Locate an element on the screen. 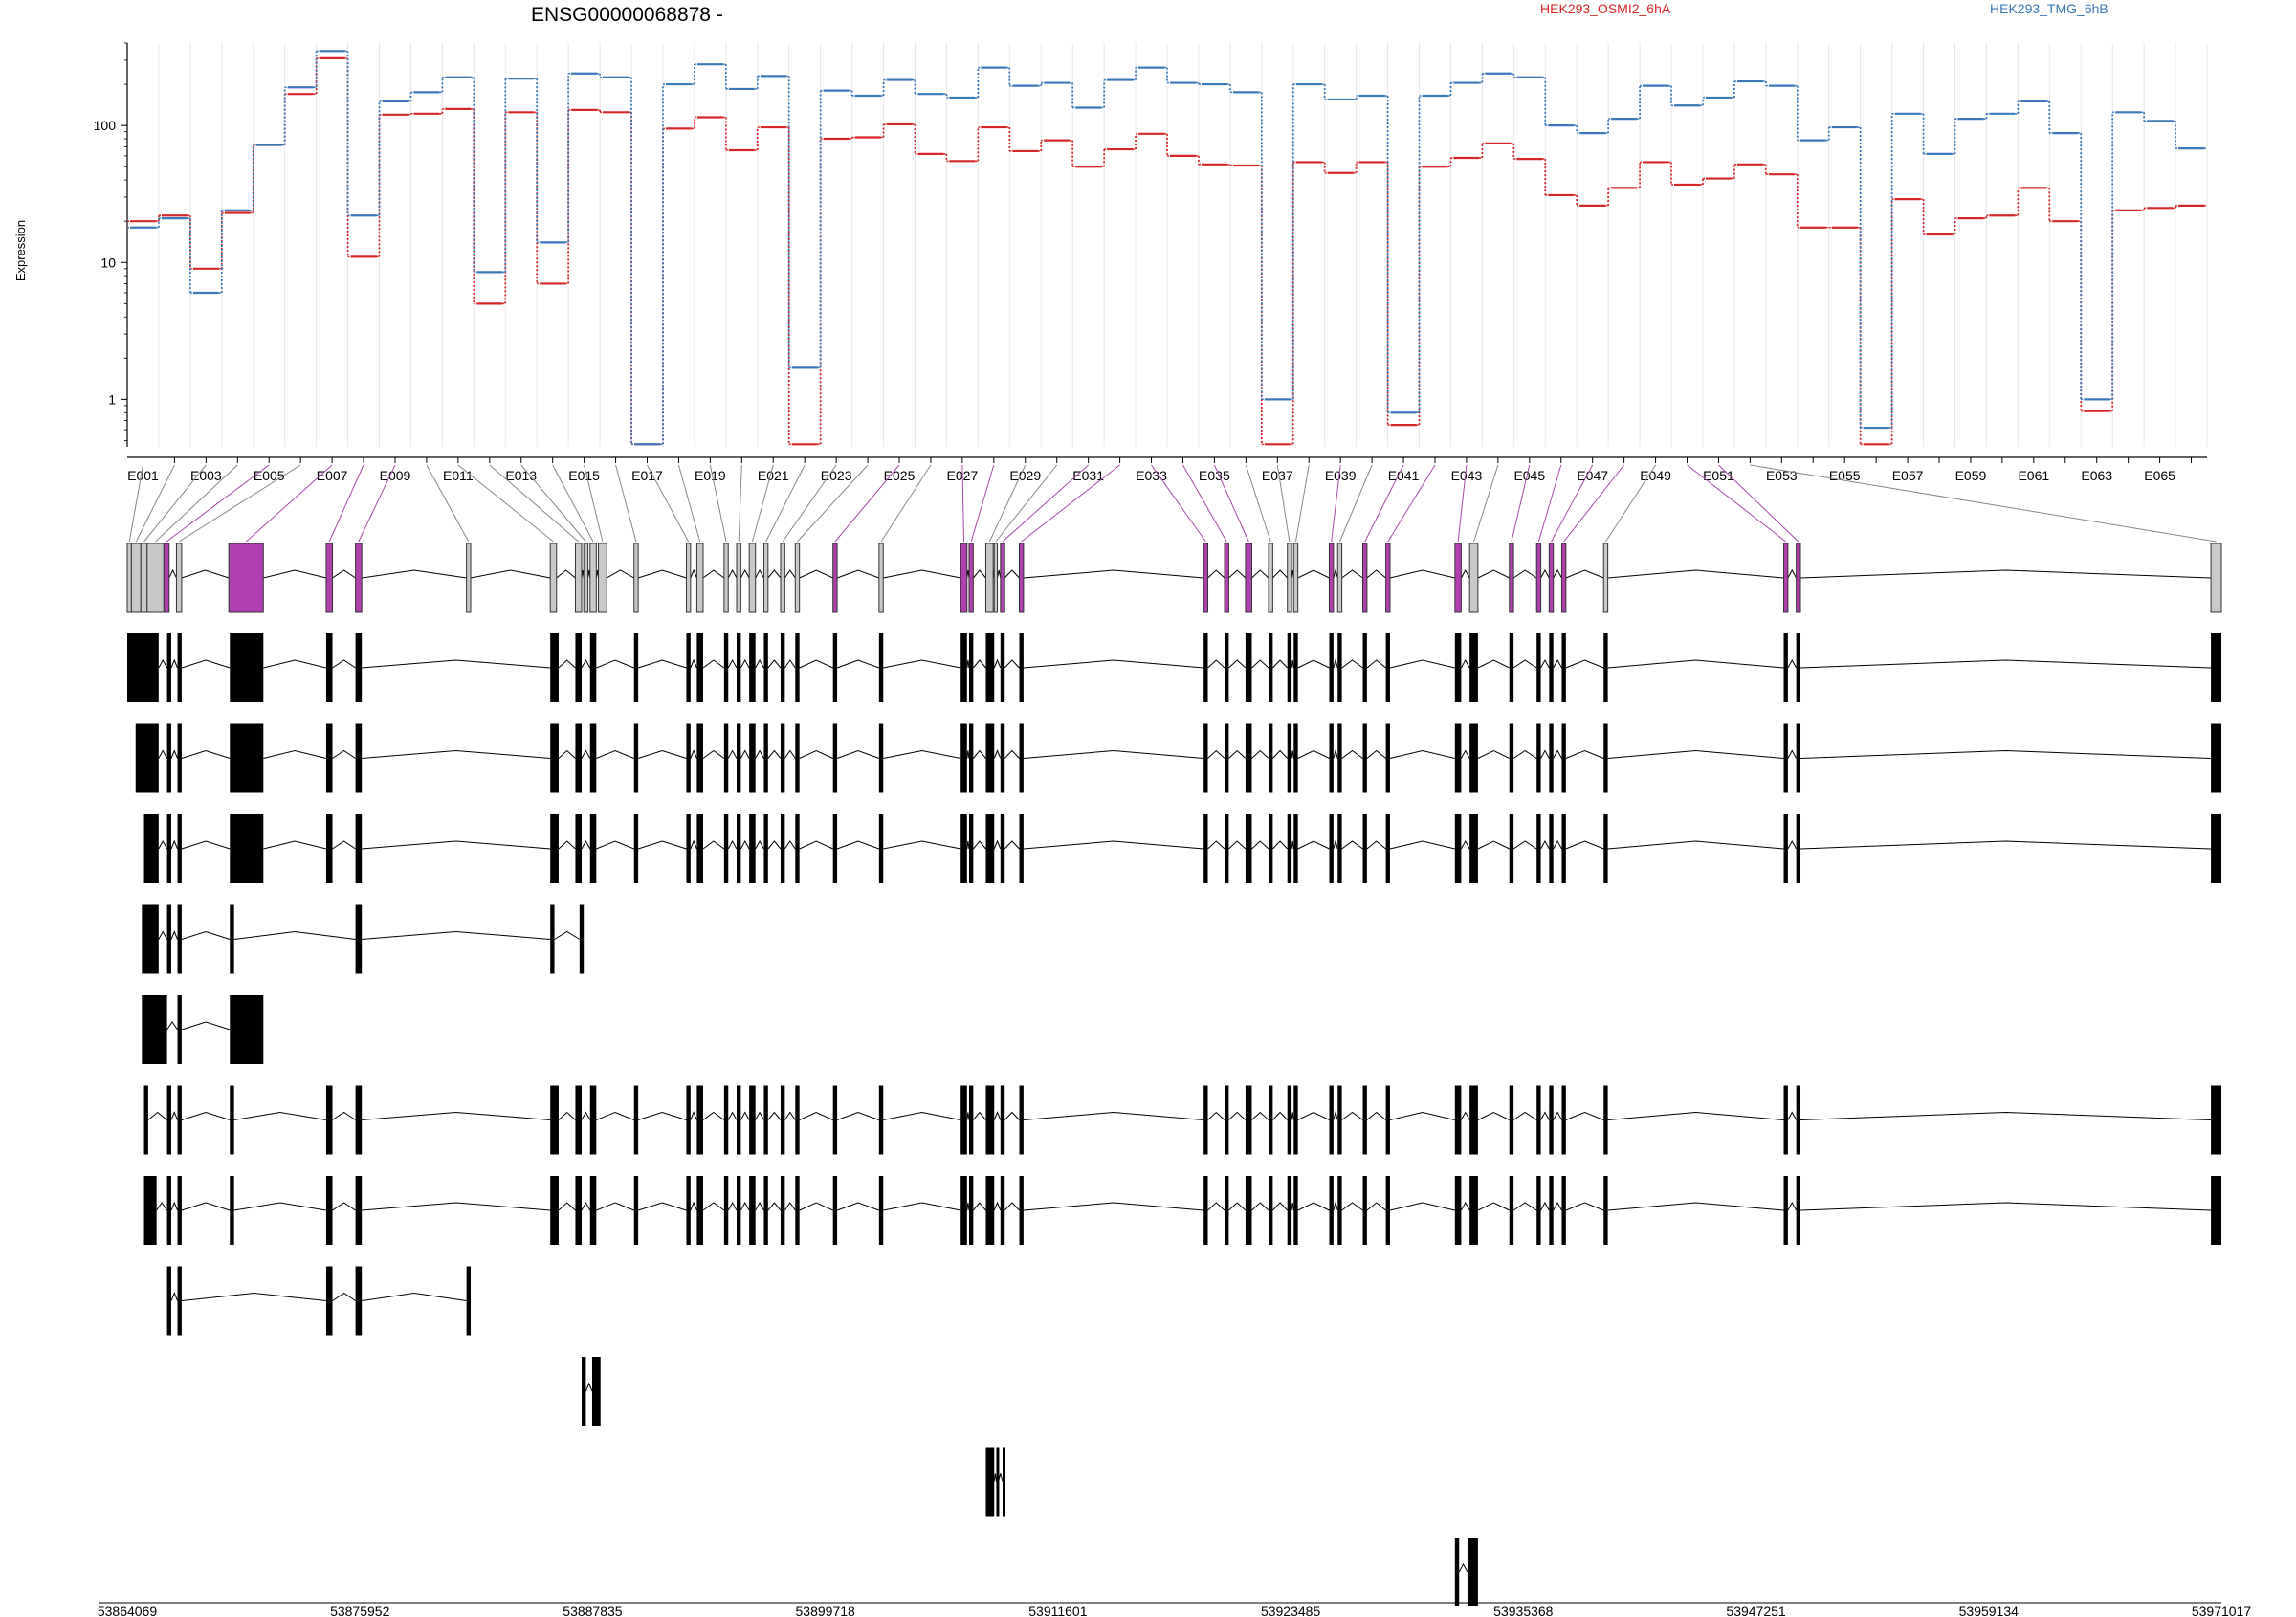 Image resolution: width=2296 pixels, height=1617 pixels. x-tick-label: E009 is located at coordinates (395, 475).